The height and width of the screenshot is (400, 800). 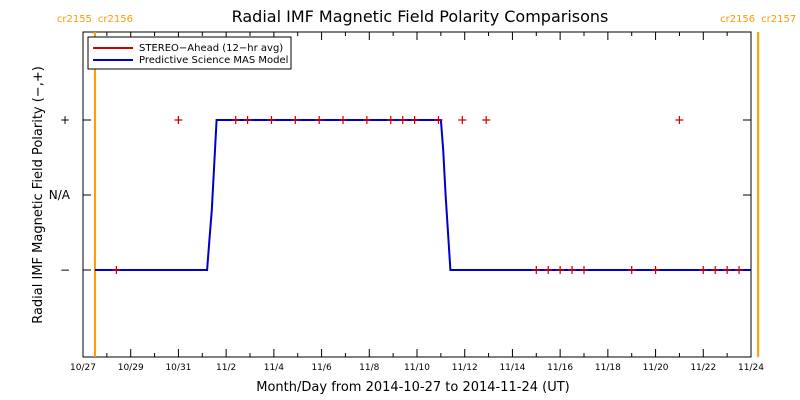 I want to click on y-tick-label: −, so click(x=65, y=270).